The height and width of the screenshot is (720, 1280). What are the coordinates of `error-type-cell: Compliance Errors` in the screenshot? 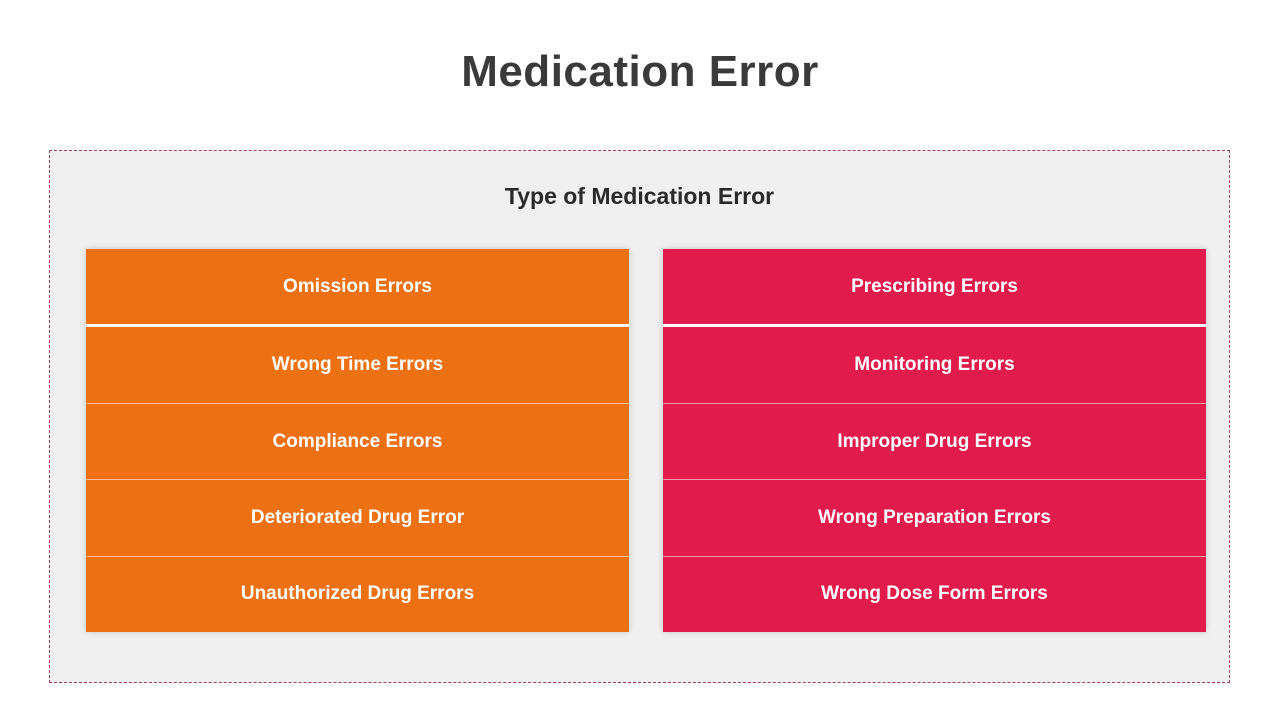 It's located at (357, 440).